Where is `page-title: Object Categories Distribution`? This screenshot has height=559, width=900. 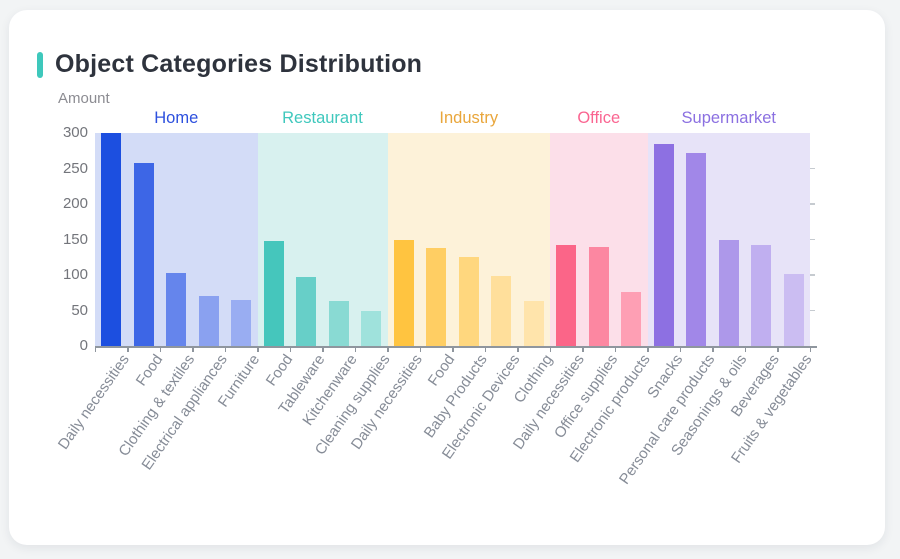 page-title: Object Categories Distribution is located at coordinates (239, 64).